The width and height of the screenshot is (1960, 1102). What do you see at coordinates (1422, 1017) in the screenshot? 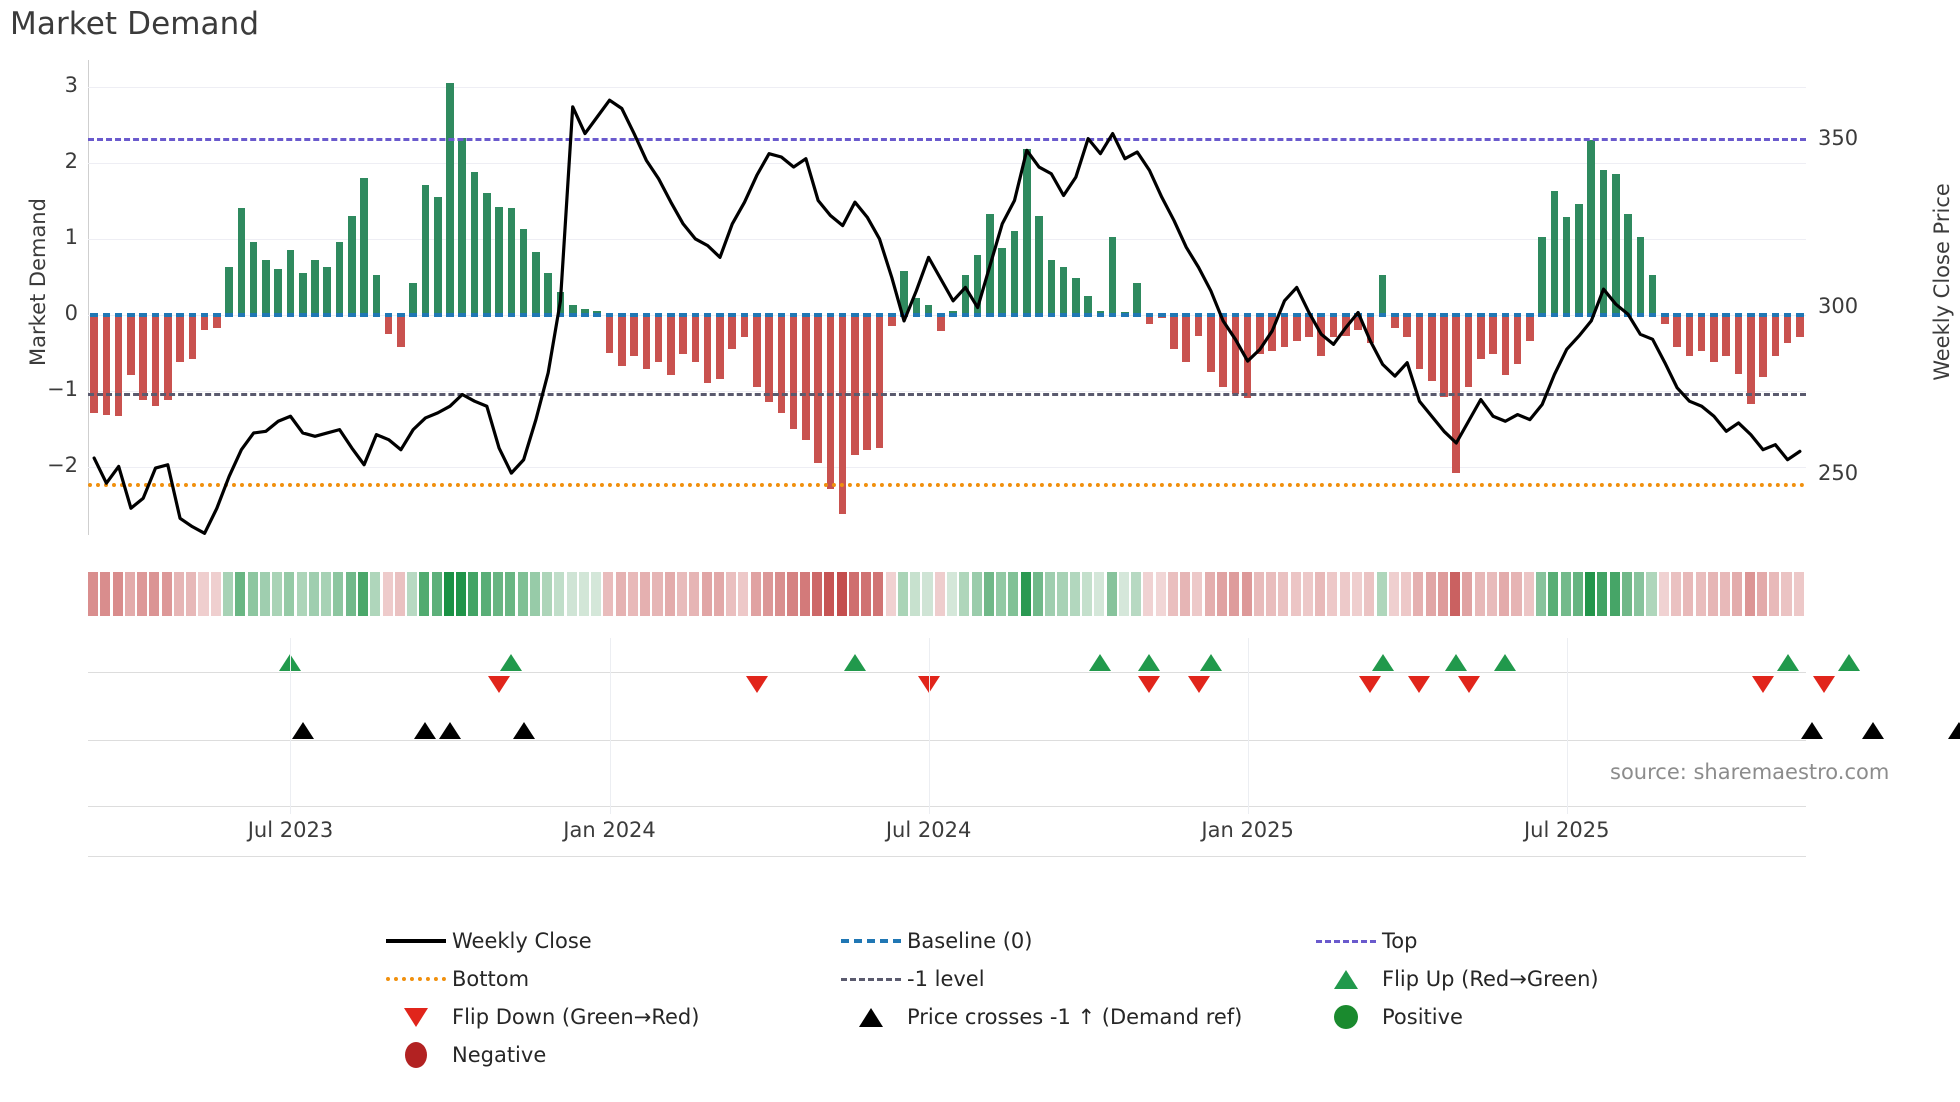
I see `legend-label: Positive` at bounding box center [1422, 1017].